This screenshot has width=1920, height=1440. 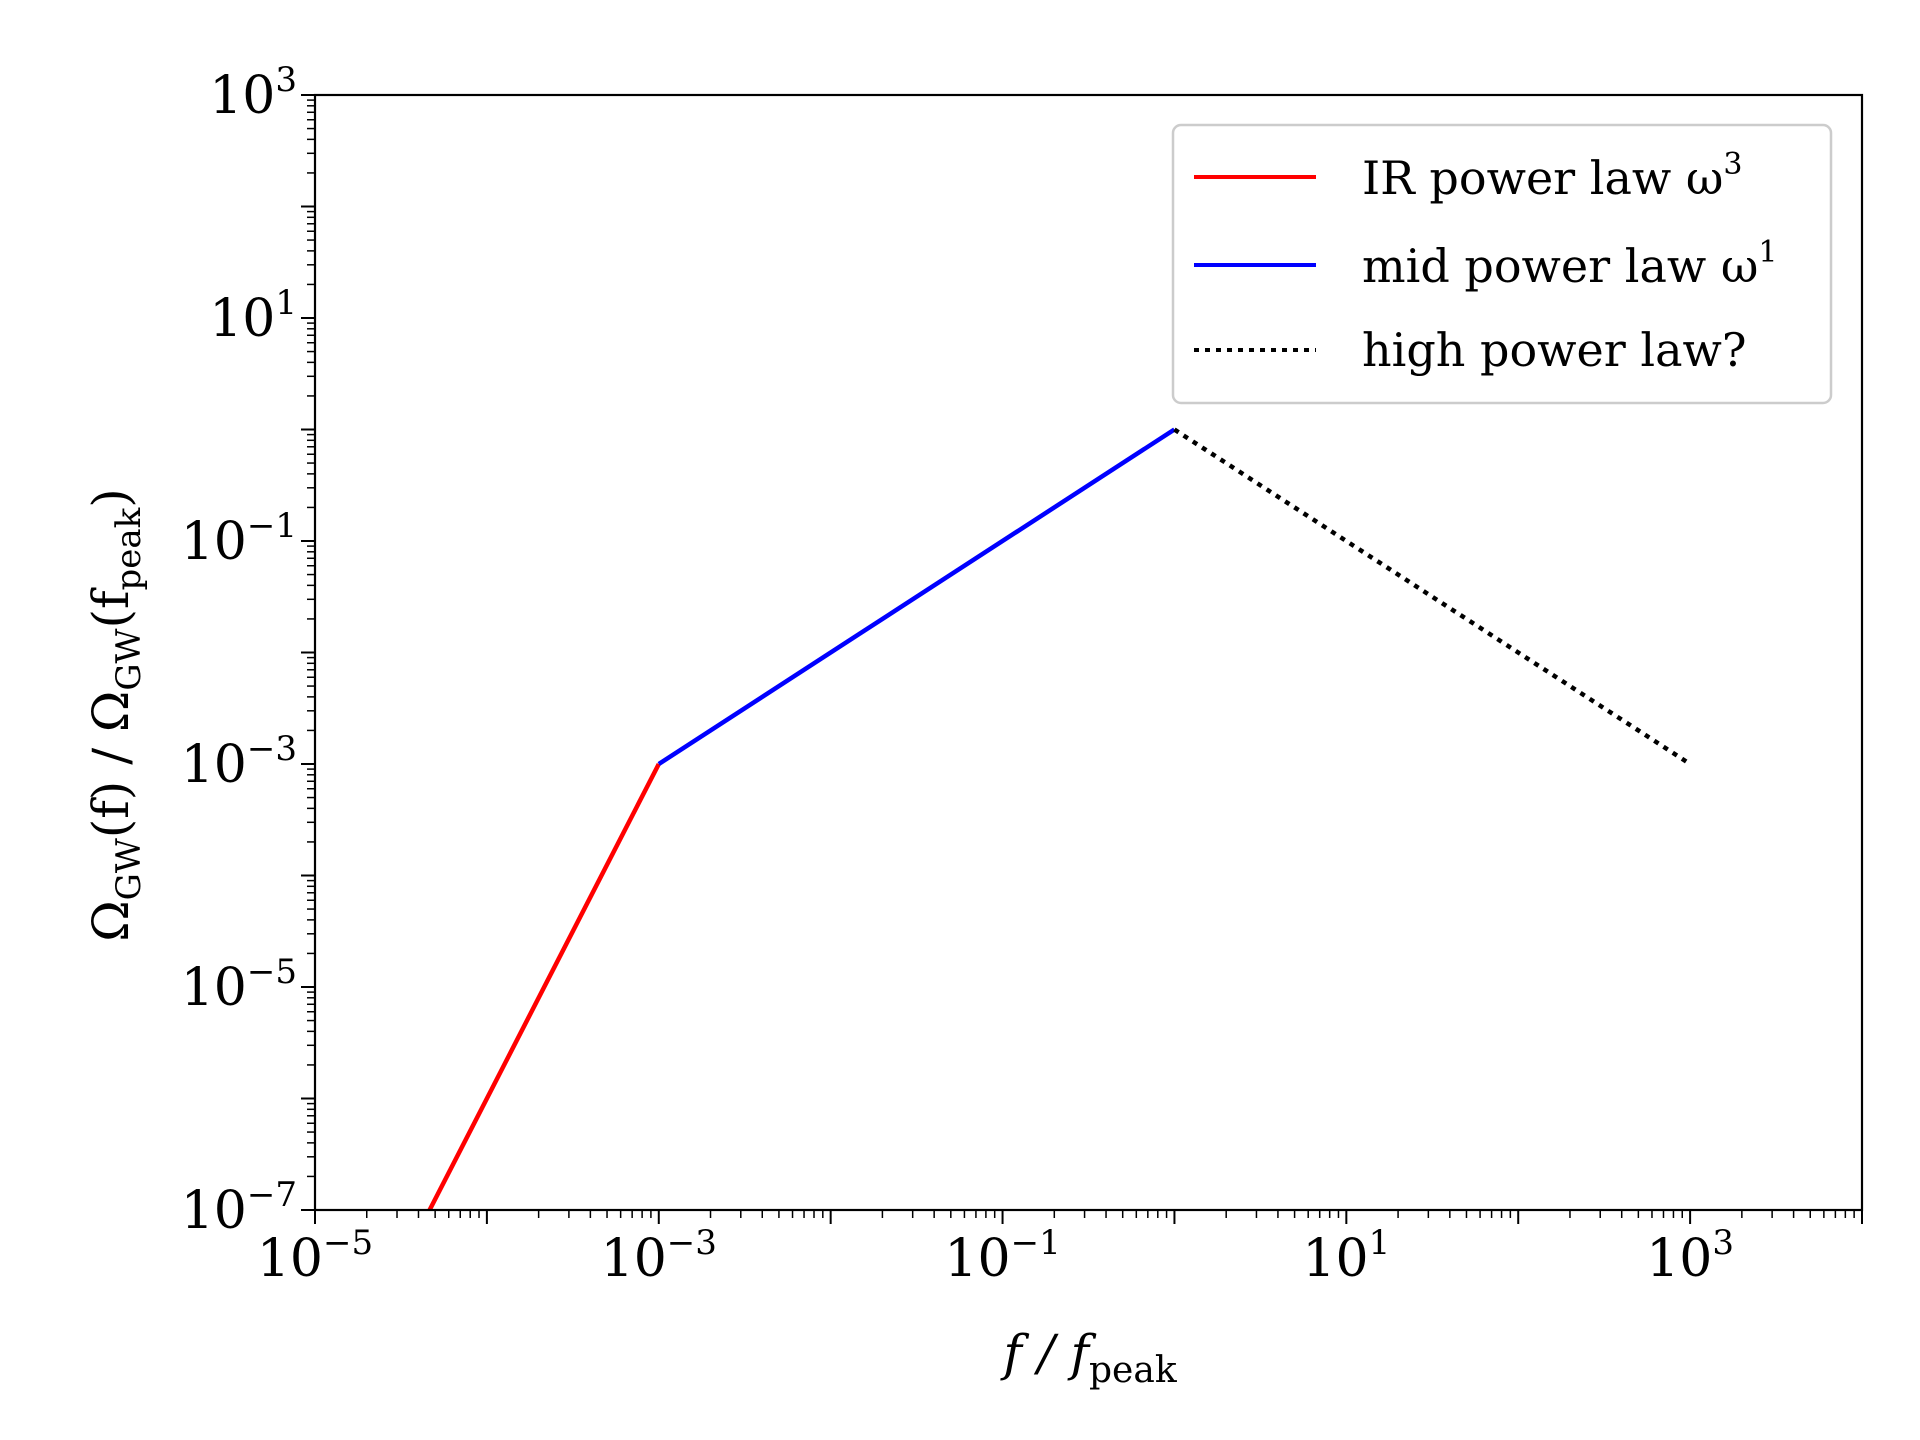 What do you see at coordinates (1569, 264) in the screenshot?
I see `legend-label-mid: mid power law ω1` at bounding box center [1569, 264].